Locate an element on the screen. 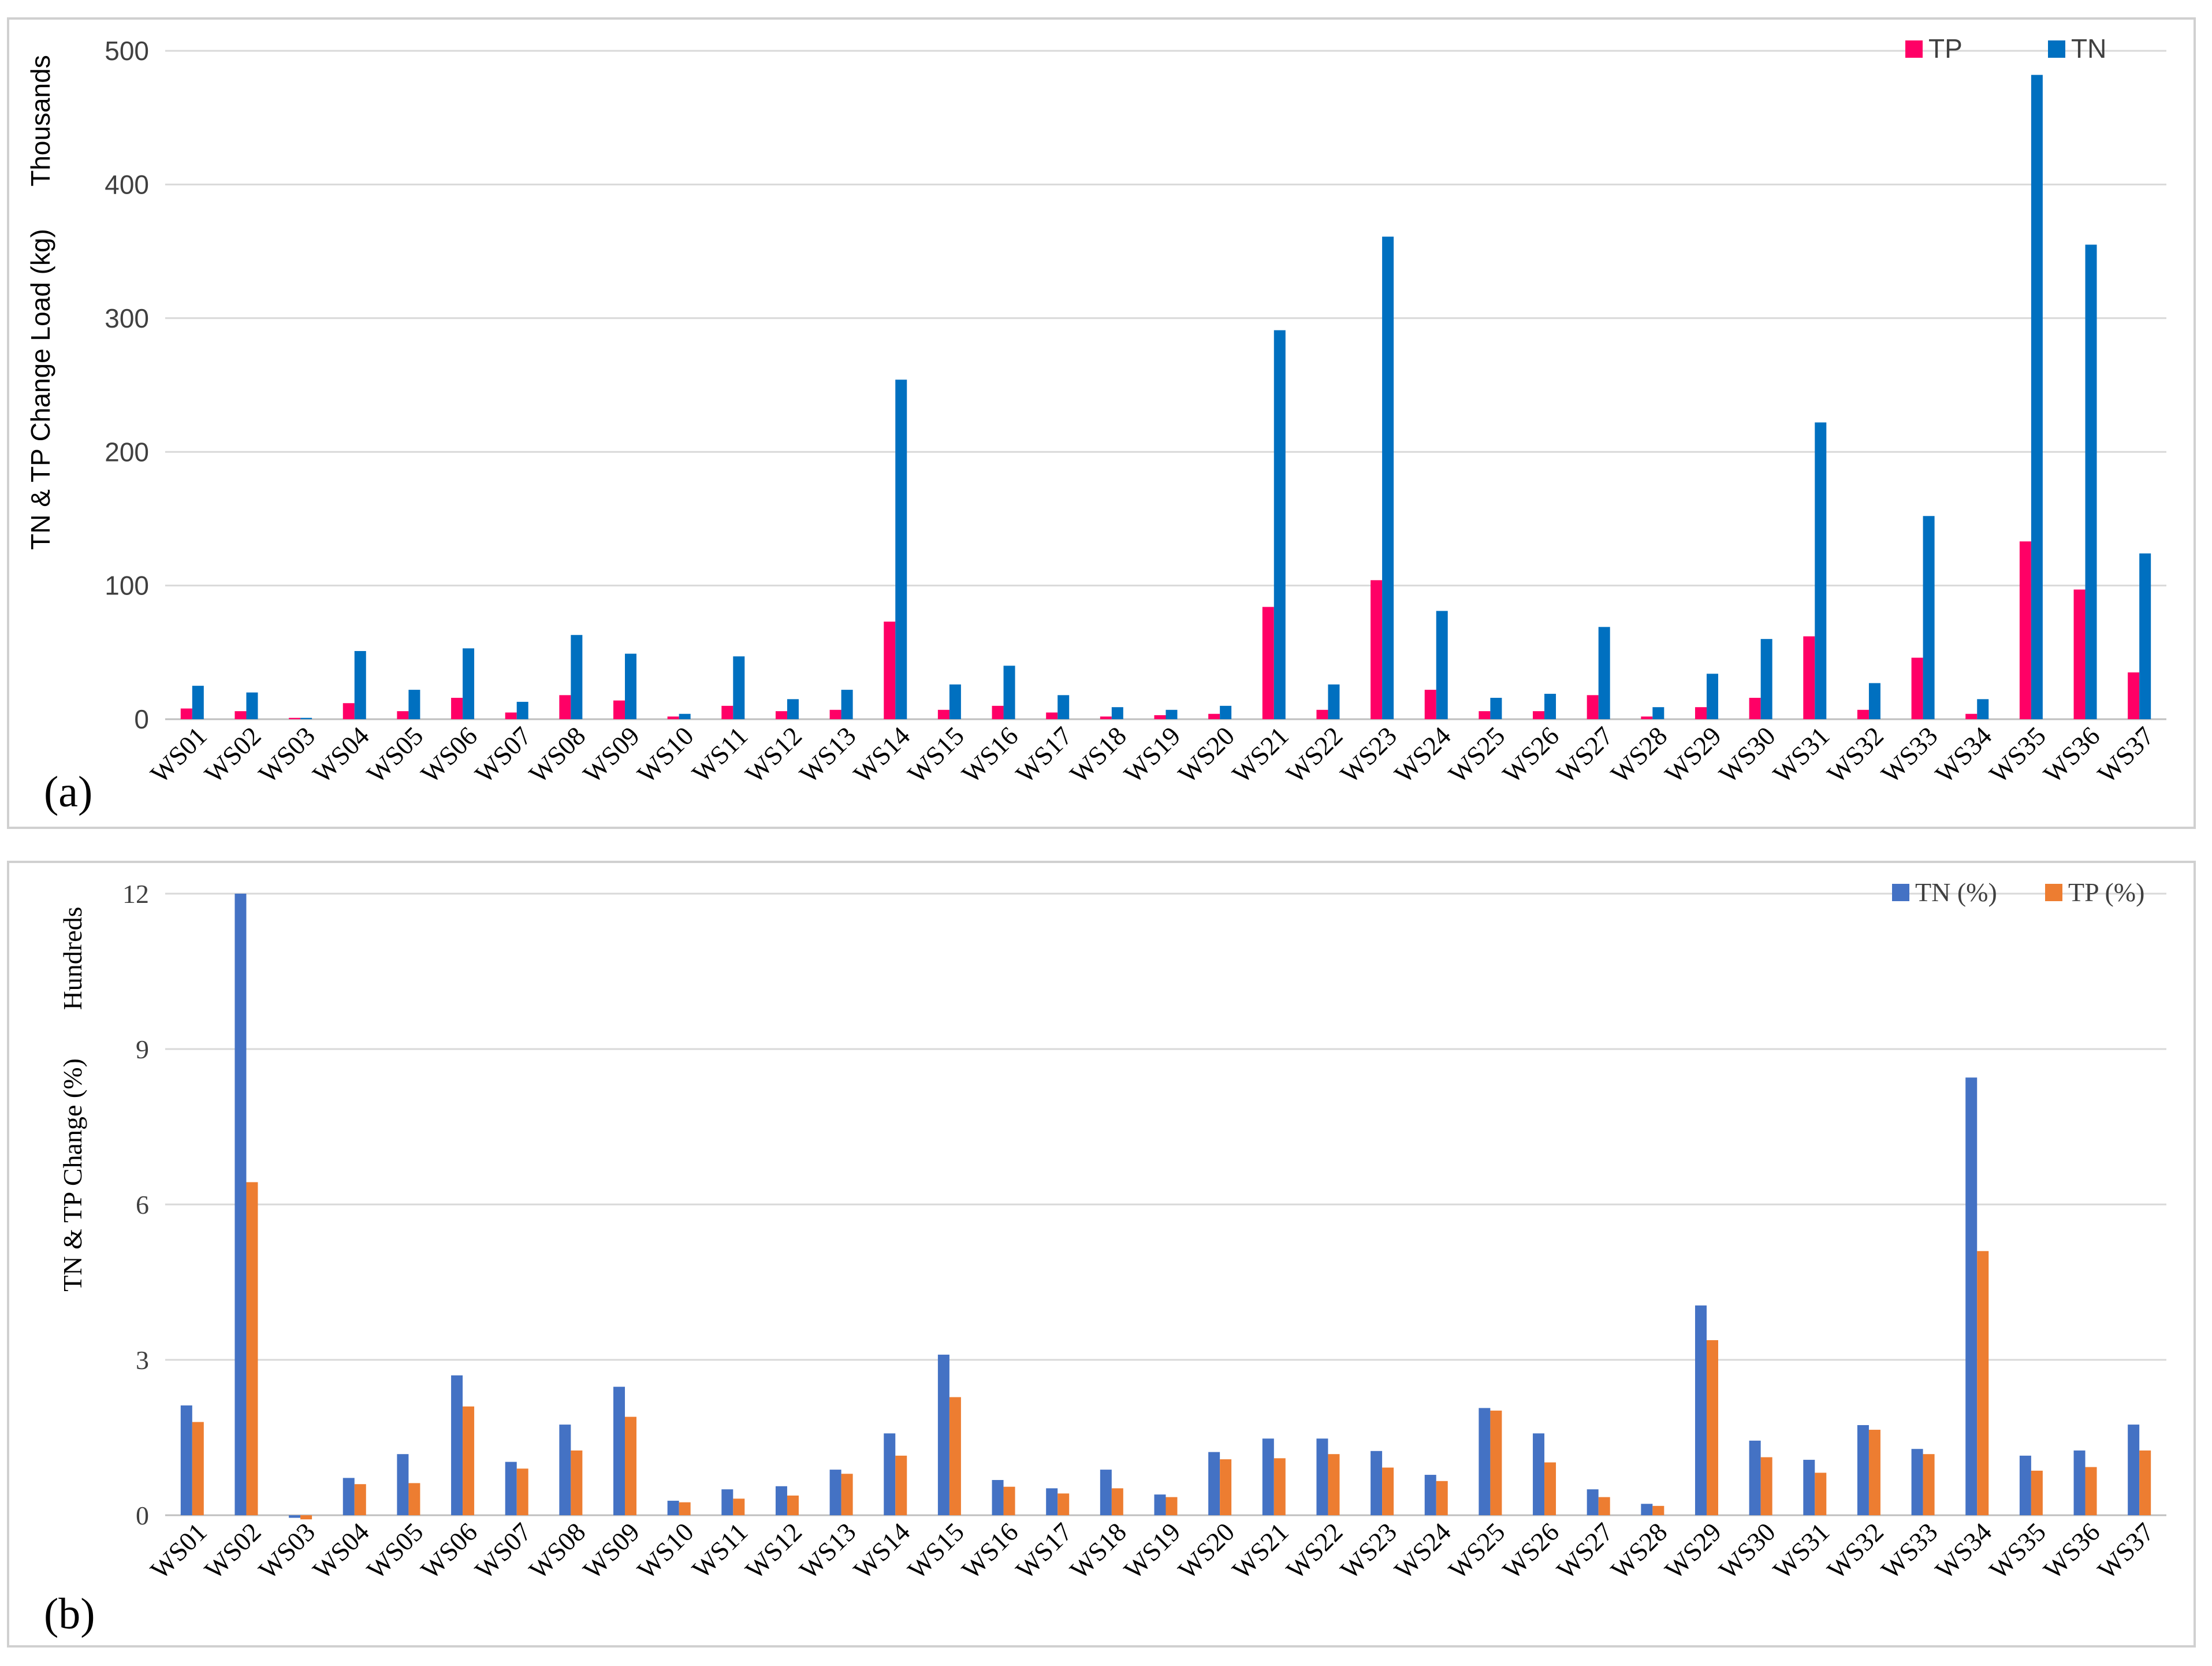  x-category-label: WS32 is located at coordinates (1855, 1551).